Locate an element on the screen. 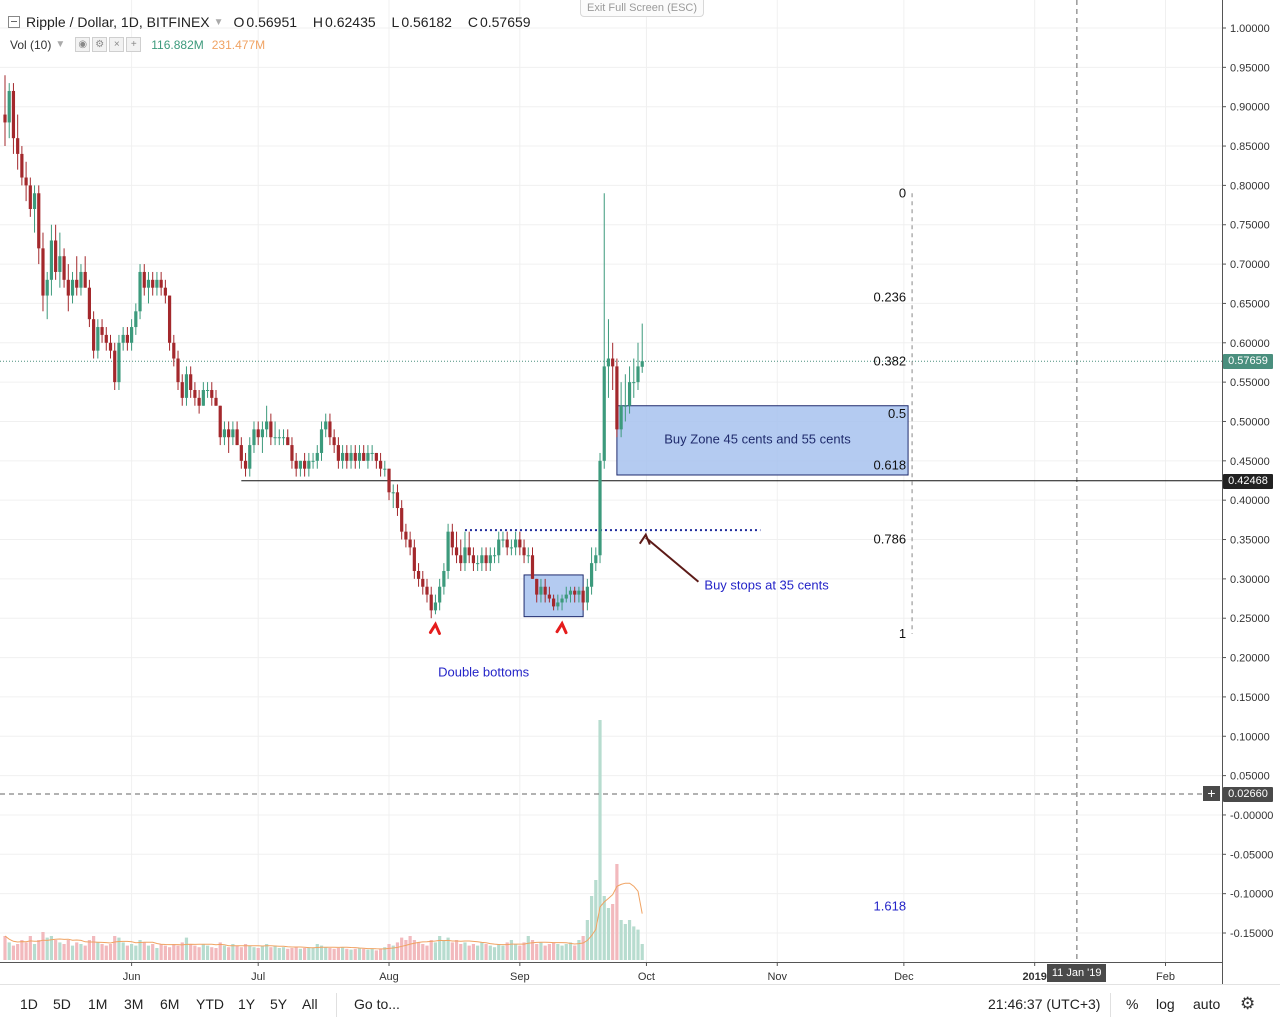  collapse-icon is located at coordinates (14, 22).